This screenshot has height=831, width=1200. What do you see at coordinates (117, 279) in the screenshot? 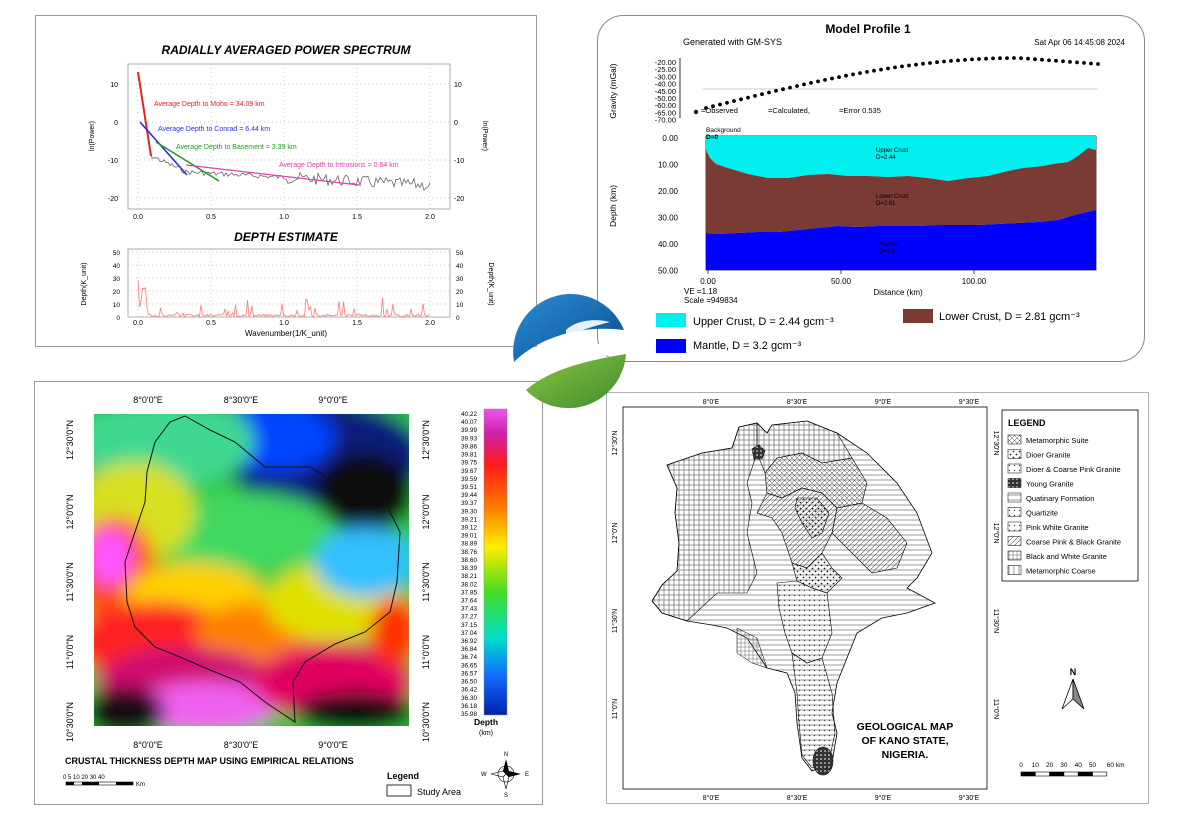
I see `depth-ytick-left: 30` at bounding box center [117, 279].